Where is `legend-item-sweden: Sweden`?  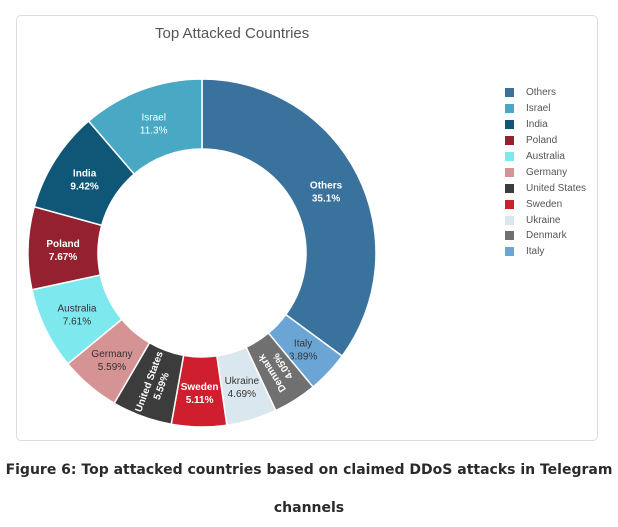 legend-item-sweden: Sweden is located at coordinates (545, 204).